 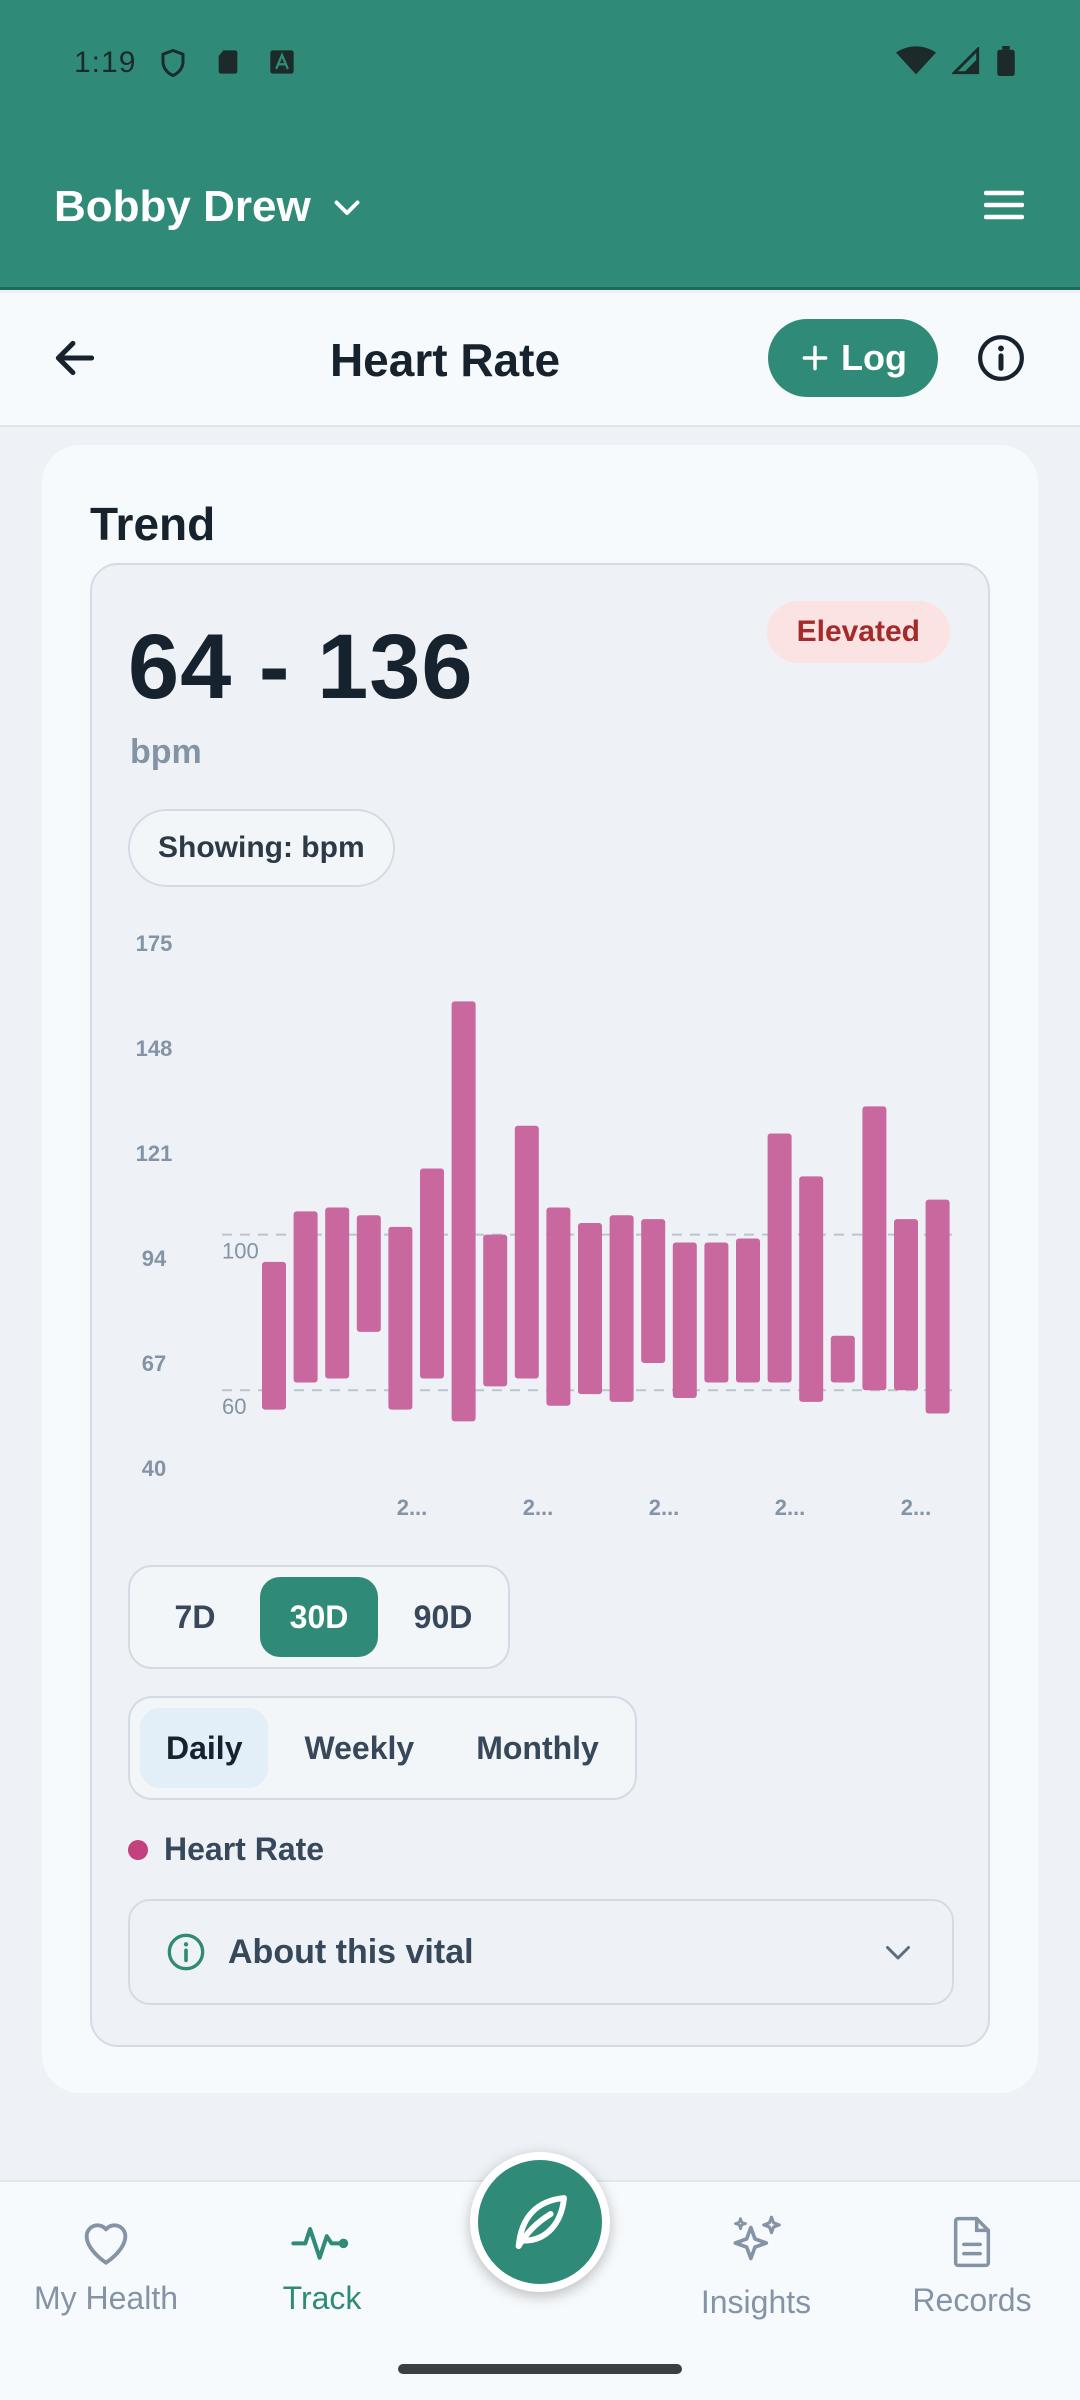 What do you see at coordinates (282, 62) in the screenshot?
I see `font-a-icon` at bounding box center [282, 62].